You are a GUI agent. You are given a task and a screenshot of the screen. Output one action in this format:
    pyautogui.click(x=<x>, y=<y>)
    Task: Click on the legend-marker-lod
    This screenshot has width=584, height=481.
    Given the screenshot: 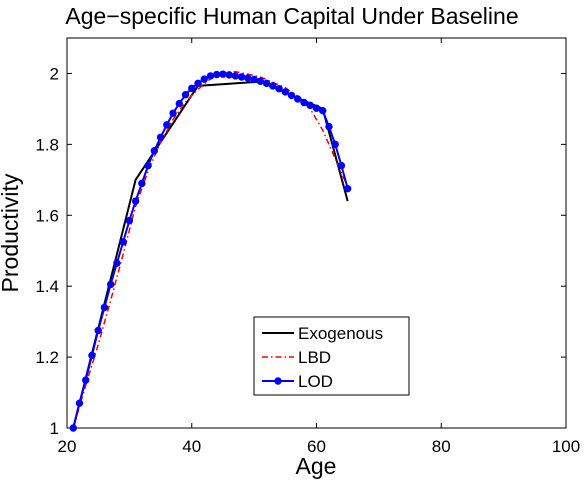 What is the action you would take?
    pyautogui.click(x=278, y=381)
    